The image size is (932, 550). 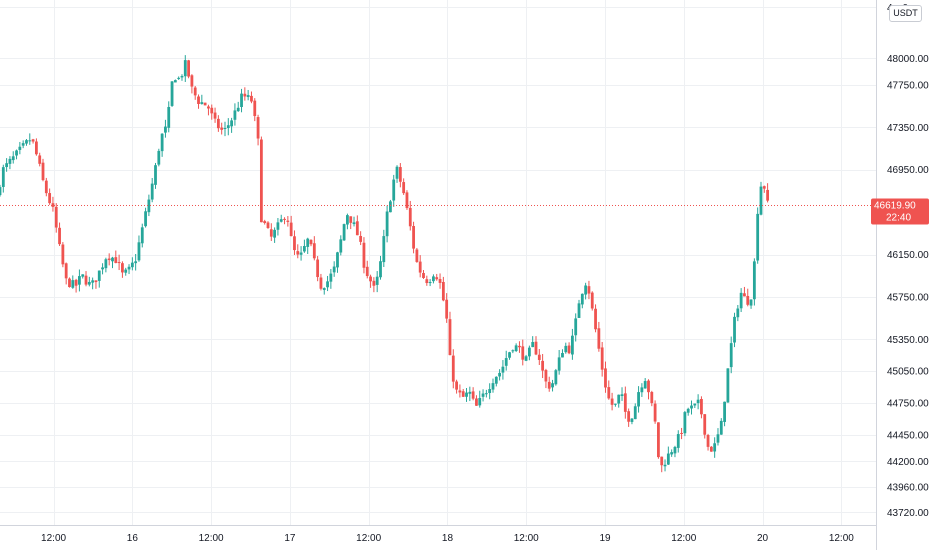 I want to click on price-tick-label: 47350.00, so click(x=908, y=128).